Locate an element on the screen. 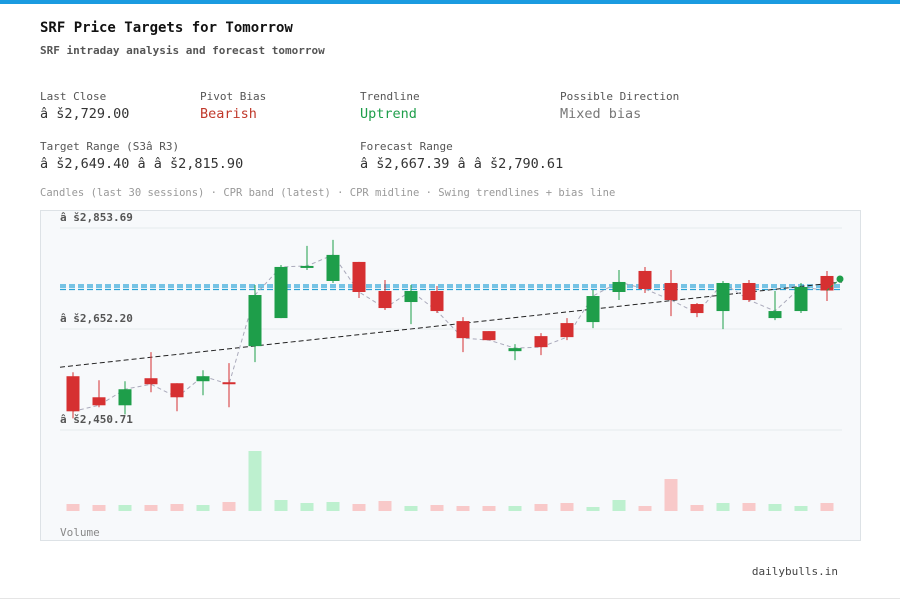 The width and height of the screenshot is (900, 600). stat-value: â š2,729.00 is located at coordinates (84, 114).